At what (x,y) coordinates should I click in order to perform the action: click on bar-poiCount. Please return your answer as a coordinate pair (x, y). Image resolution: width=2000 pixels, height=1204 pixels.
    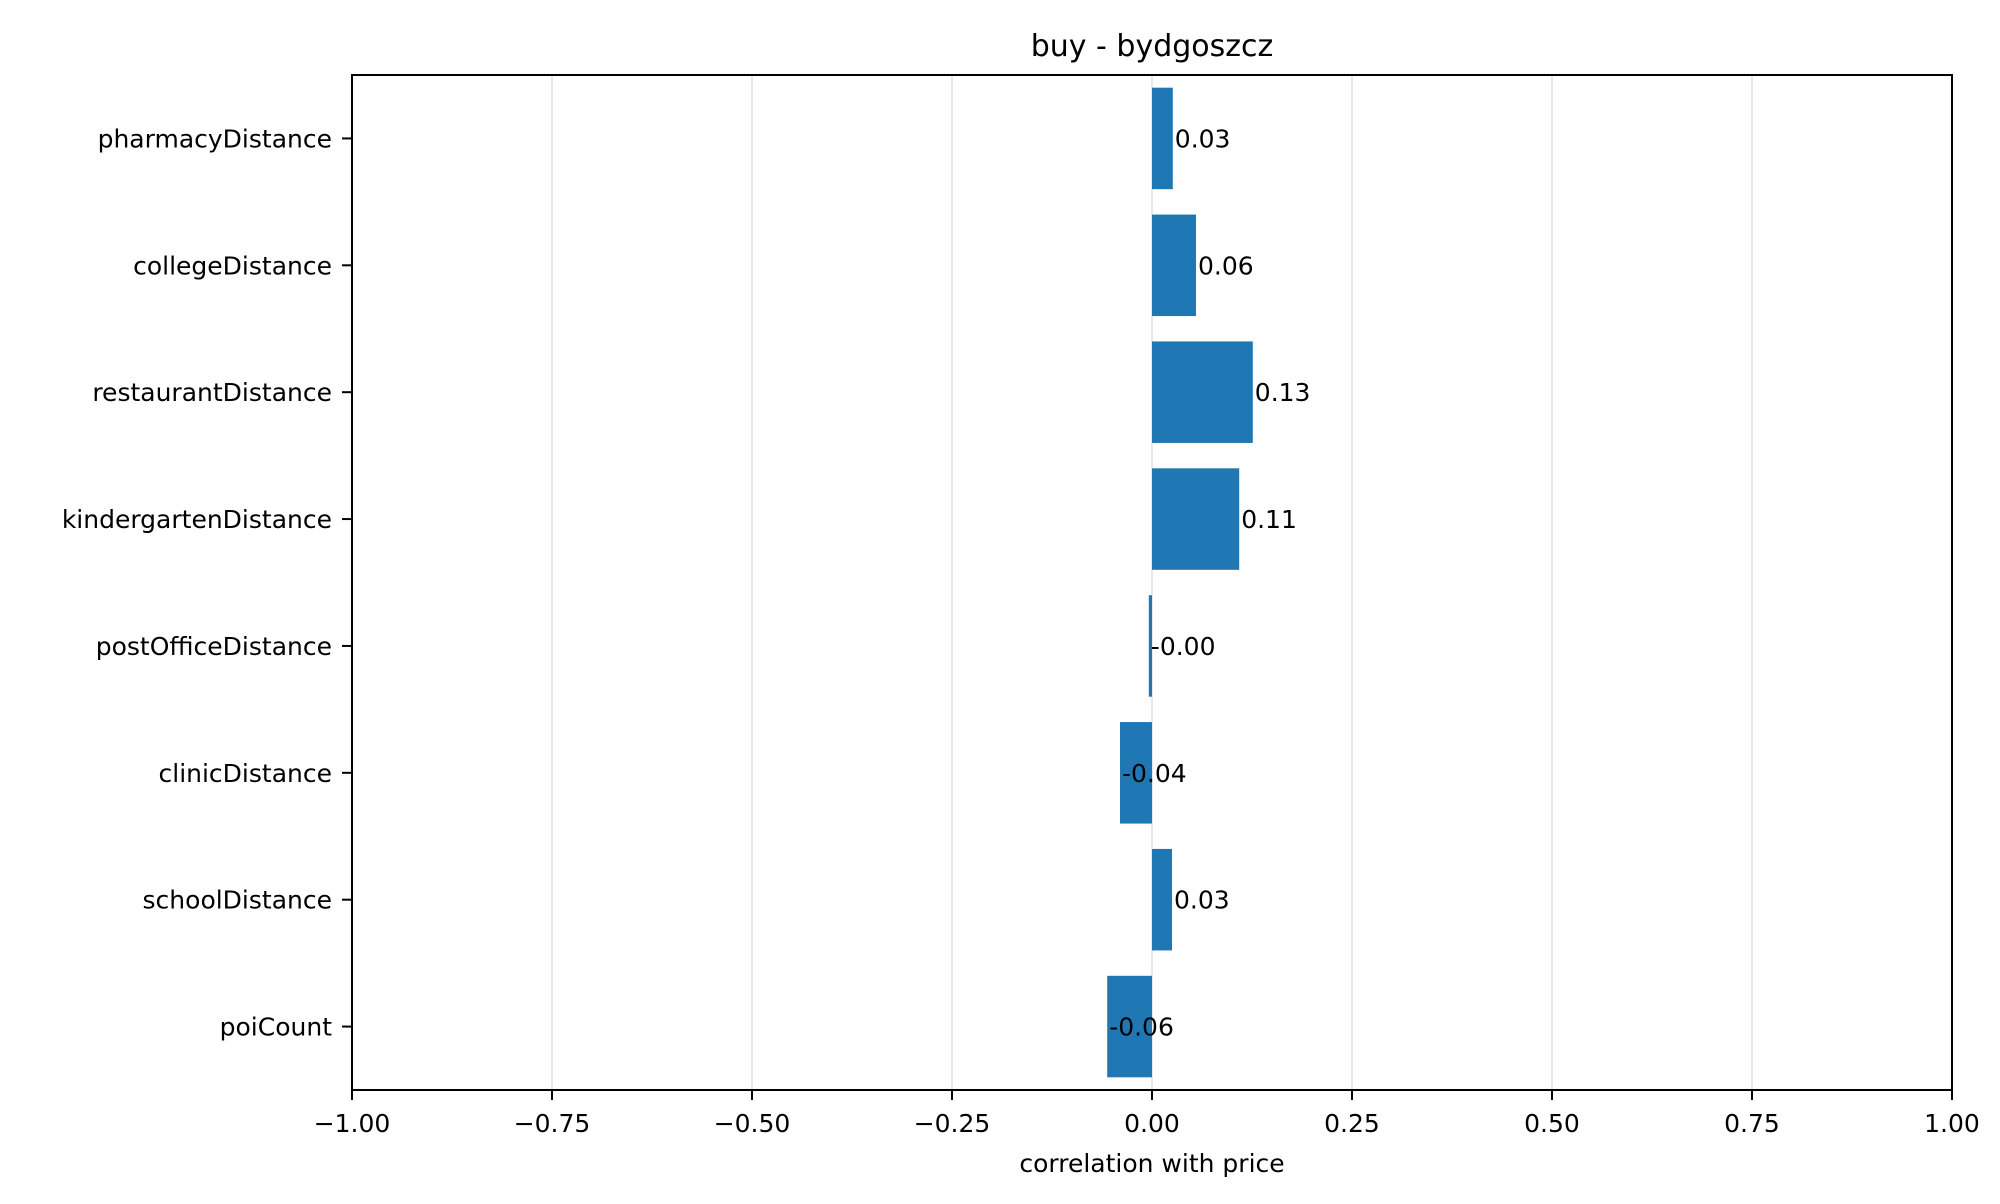
    Looking at the image, I should click on (1129, 1026).